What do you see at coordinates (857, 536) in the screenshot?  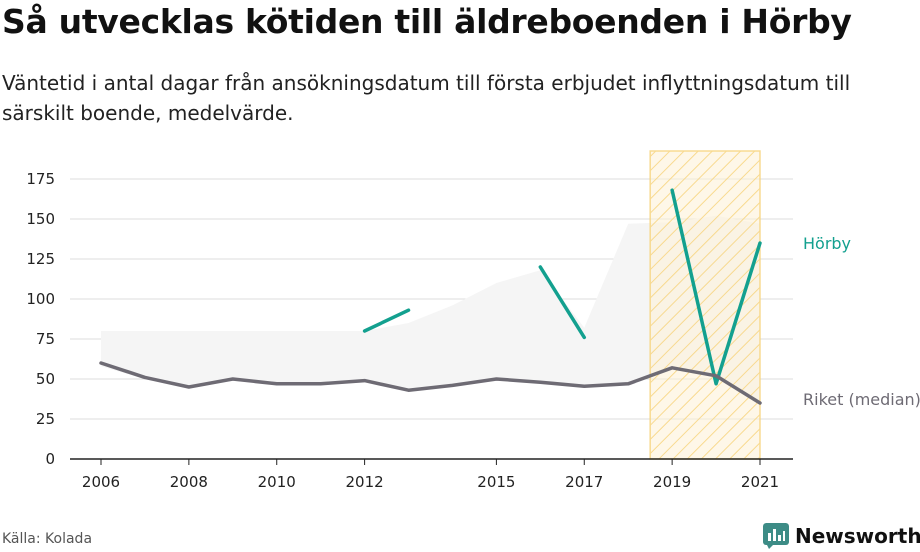 I see `brand-name: Newsworthy` at bounding box center [857, 536].